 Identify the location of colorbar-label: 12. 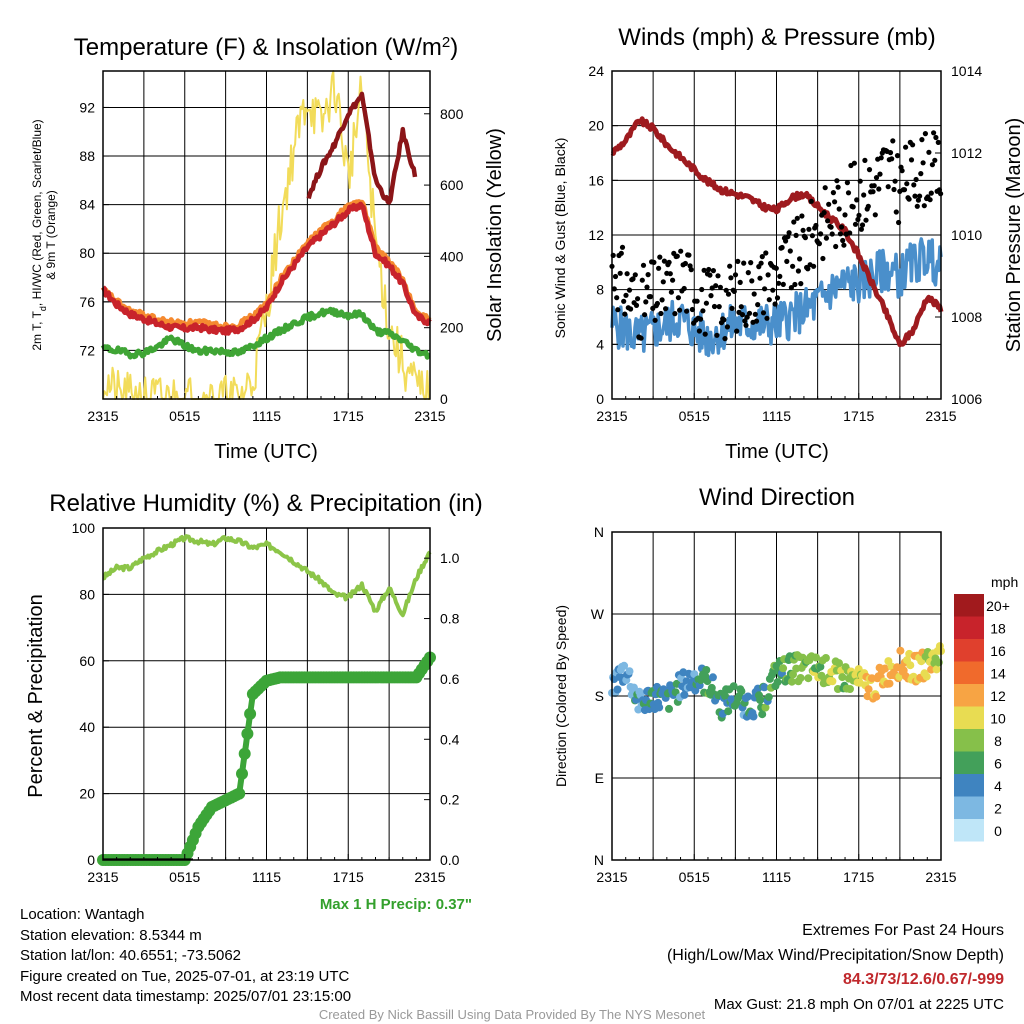
(998, 696).